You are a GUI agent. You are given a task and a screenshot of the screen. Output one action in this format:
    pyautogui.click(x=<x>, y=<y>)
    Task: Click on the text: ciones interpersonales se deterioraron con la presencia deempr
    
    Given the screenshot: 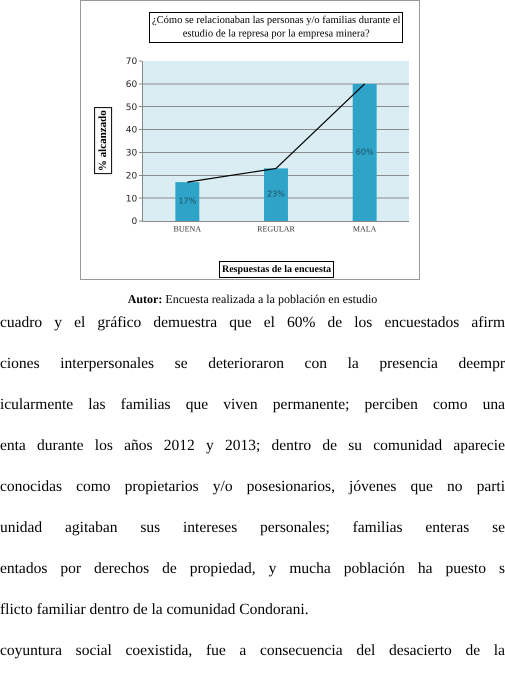 What is the action you would take?
    pyautogui.click(x=252, y=364)
    